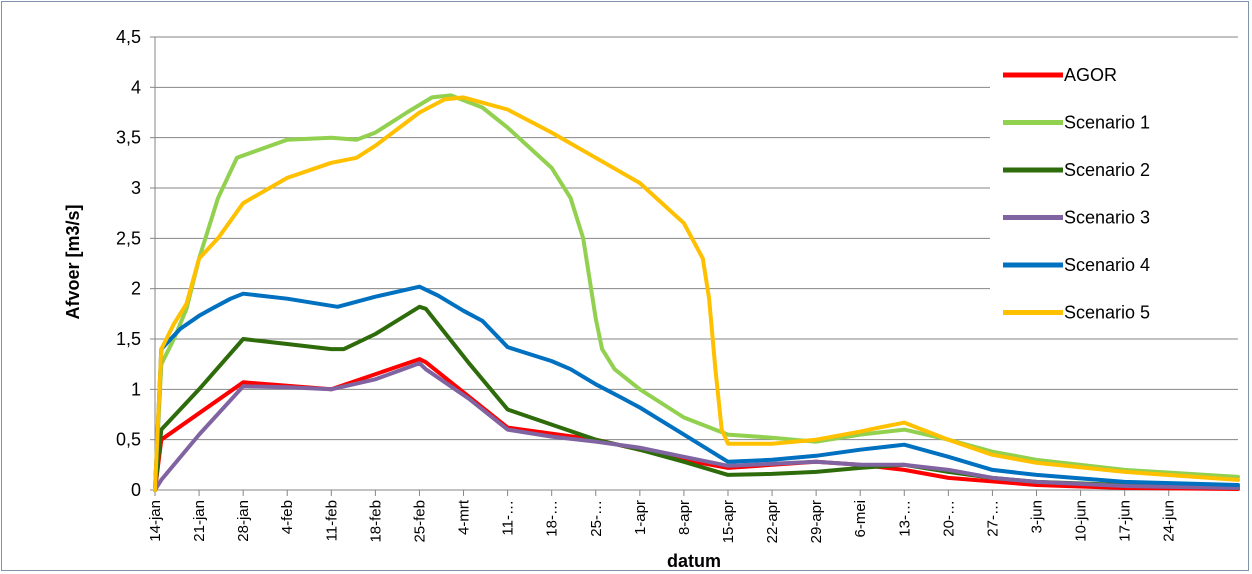 This screenshot has height=574, width=1252. Describe the element at coordinates (860, 519) in the screenshot. I see `x-tick-label: 6-mei` at that location.